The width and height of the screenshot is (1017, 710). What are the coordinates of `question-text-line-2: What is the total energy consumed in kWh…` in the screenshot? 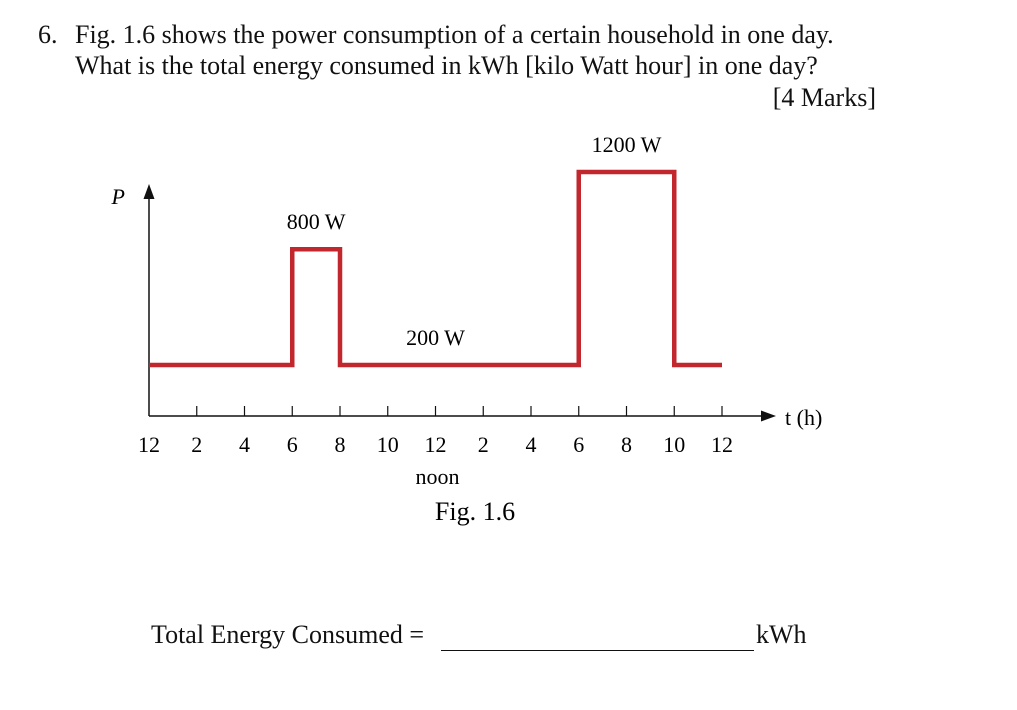 It's located at (446, 65).